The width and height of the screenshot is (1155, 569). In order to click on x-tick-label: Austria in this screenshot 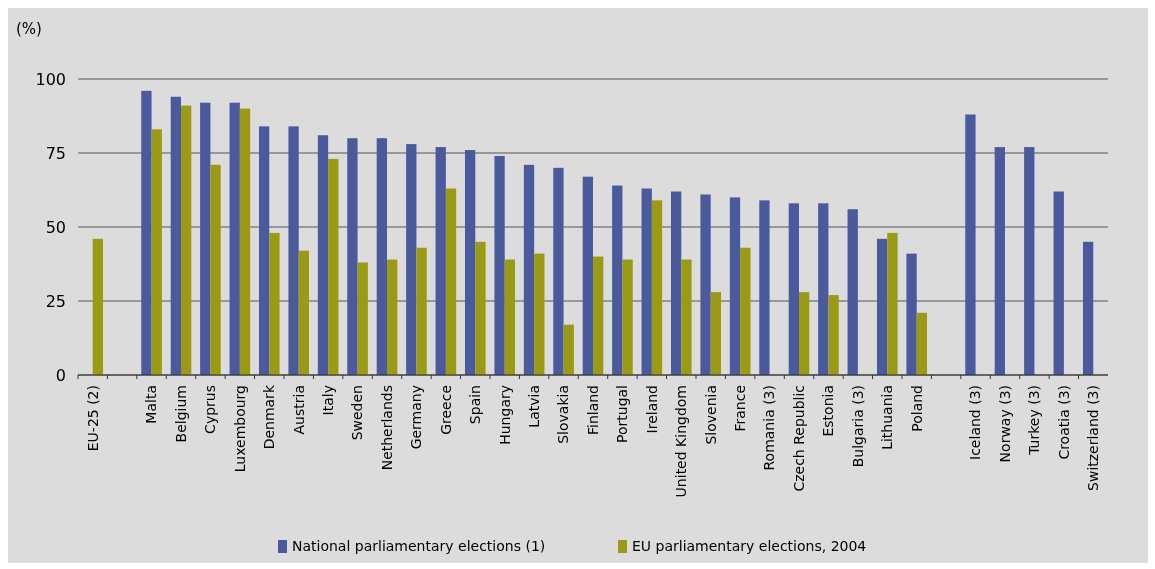, I will do `click(298, 410)`.